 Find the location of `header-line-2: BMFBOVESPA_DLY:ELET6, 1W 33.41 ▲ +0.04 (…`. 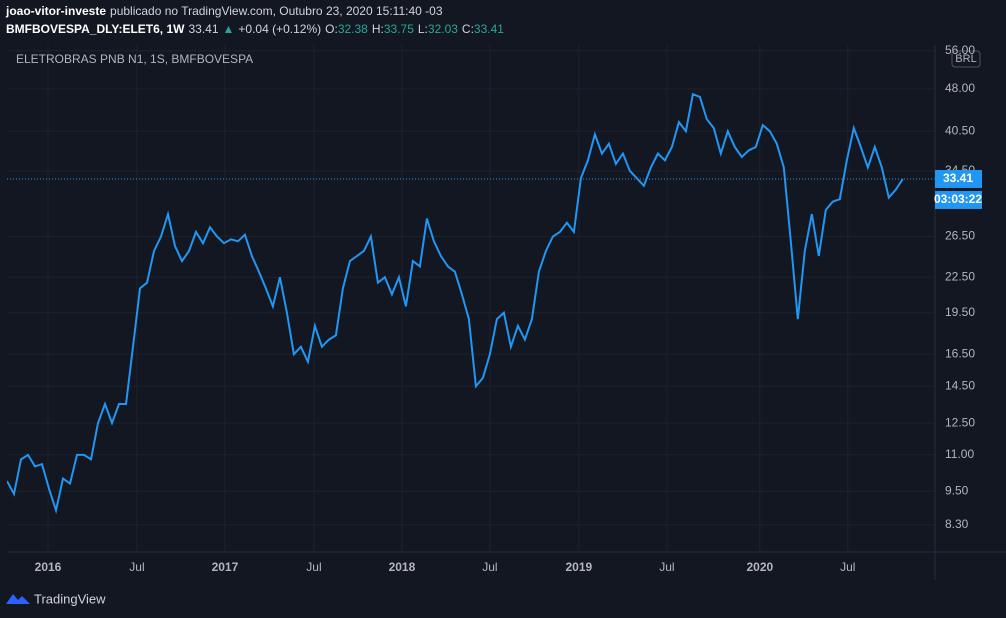

header-line-2: BMFBOVESPA_DLY:ELET6, 1W 33.41 ▲ +0.04 (… is located at coordinates (255, 29).